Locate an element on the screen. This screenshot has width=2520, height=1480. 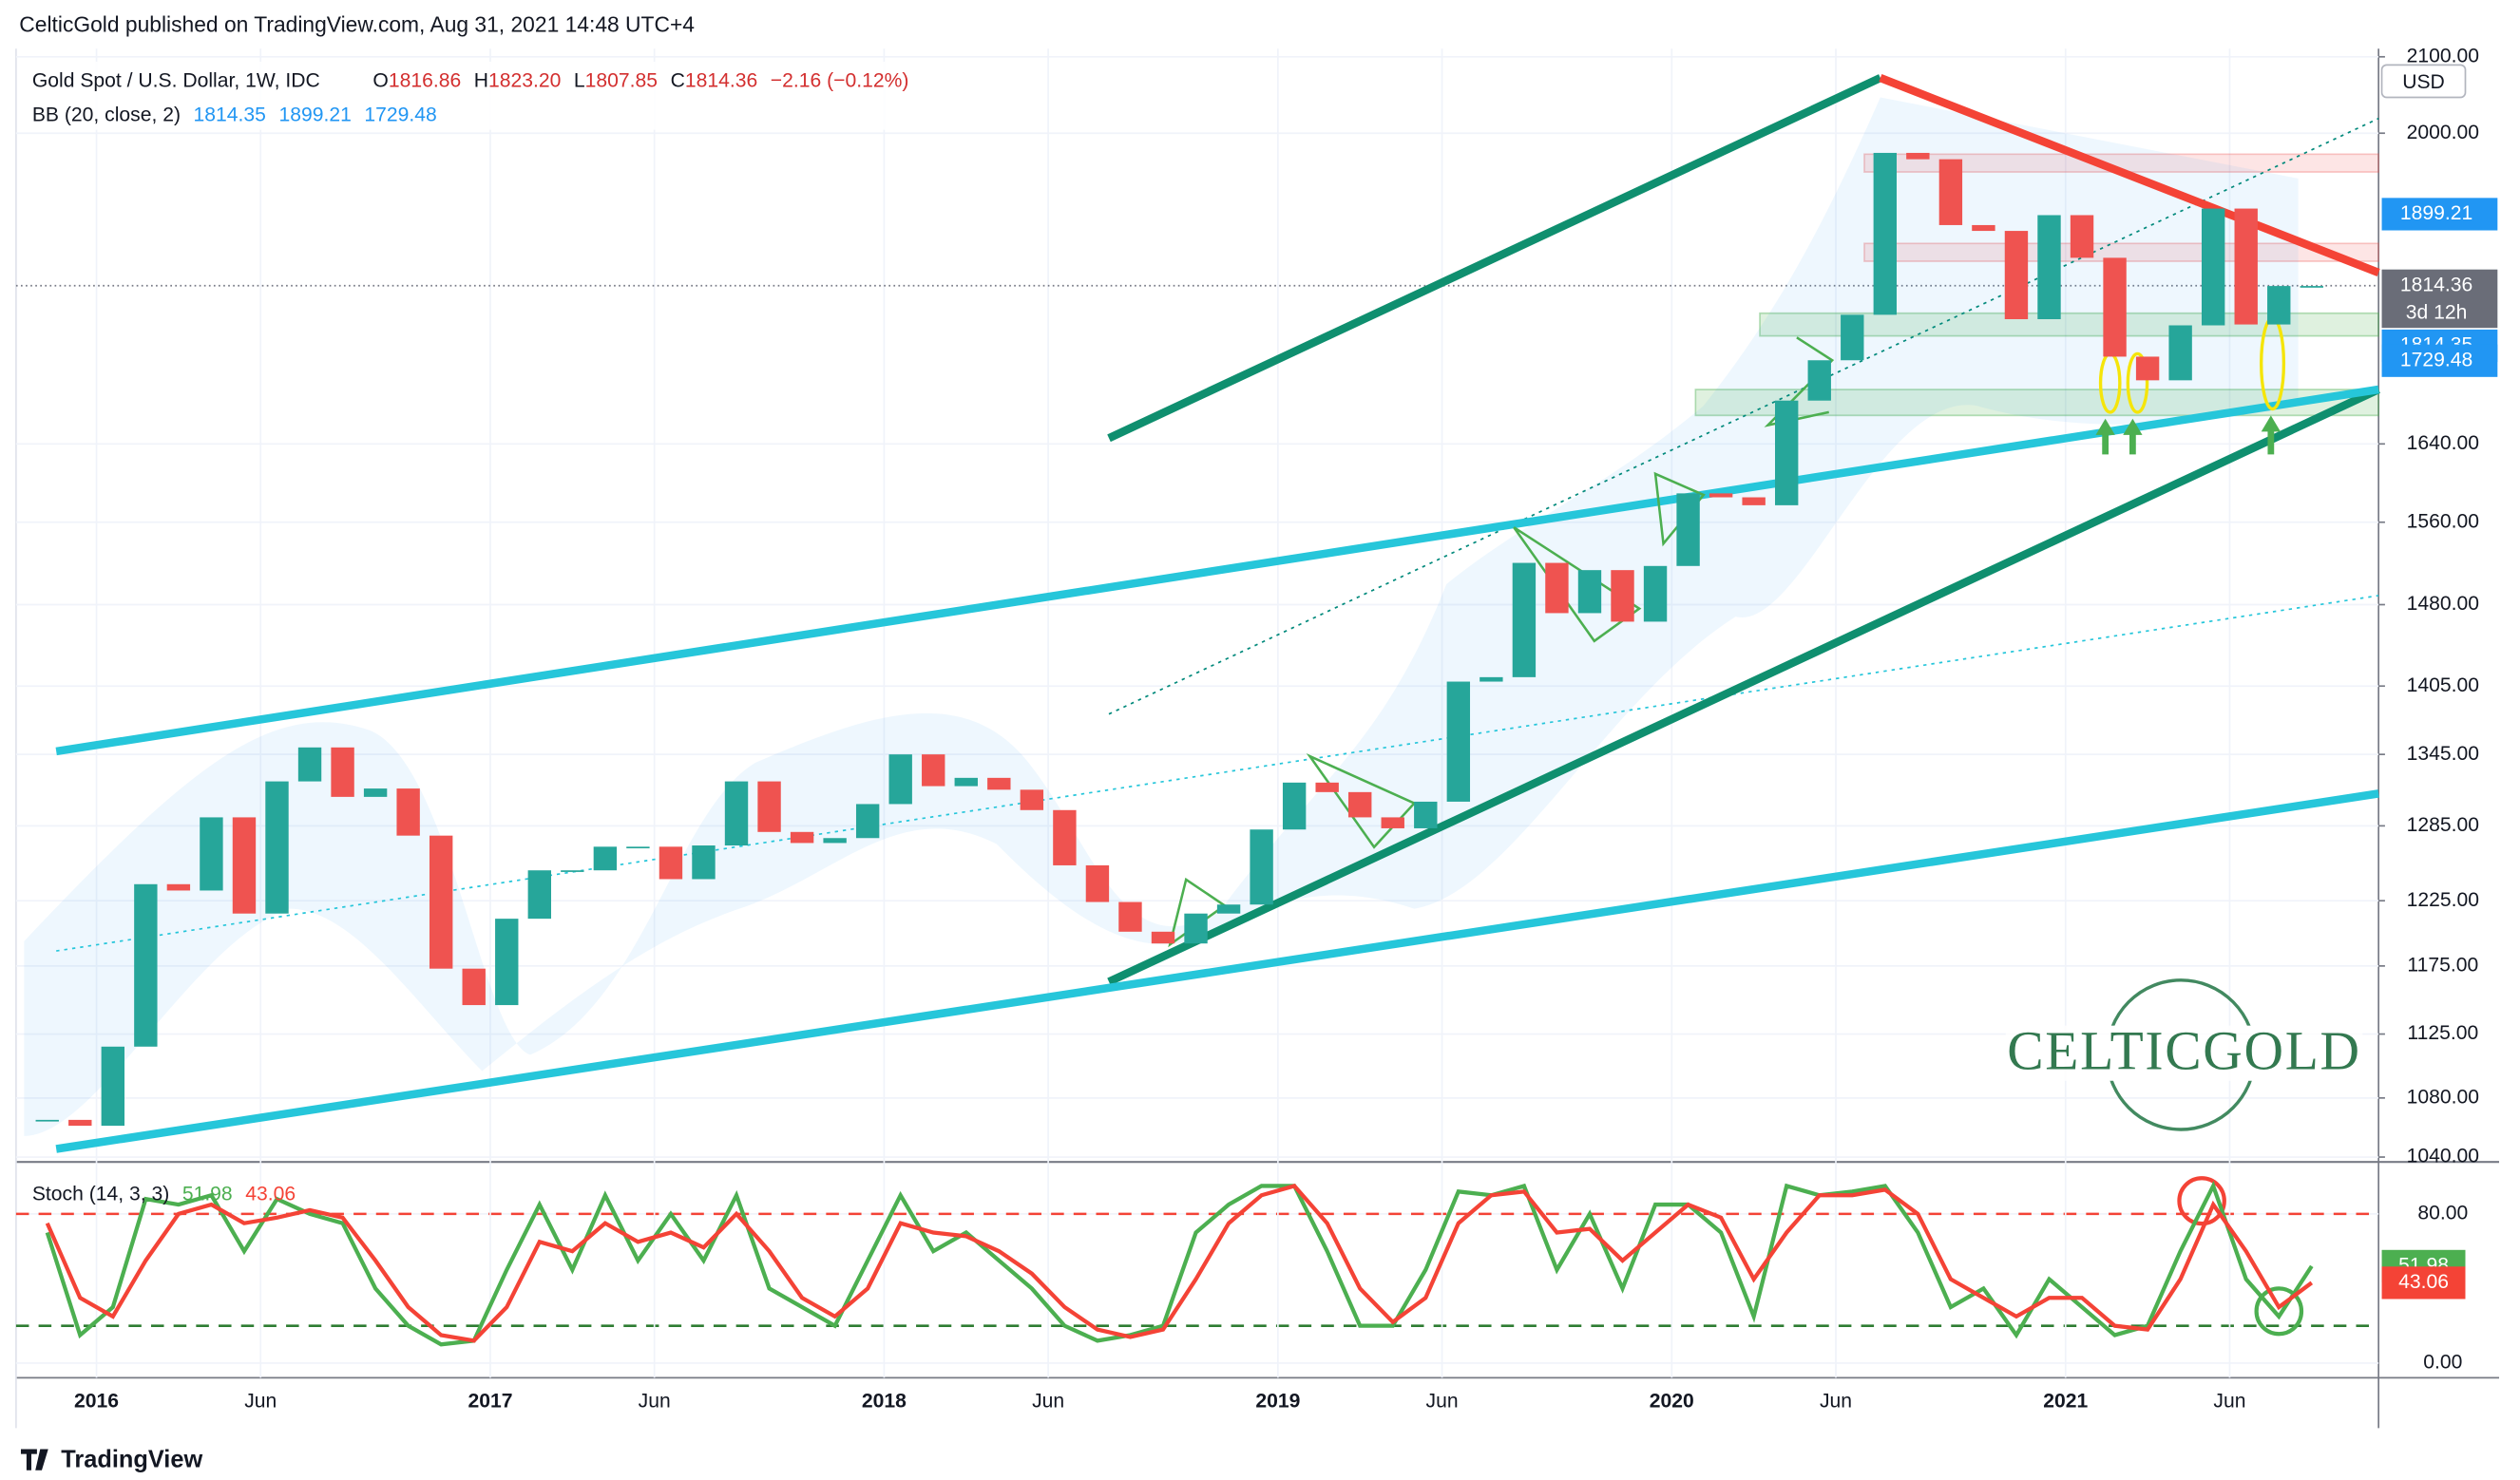
ohlc-value: 1816.86 is located at coordinates (425, 79).